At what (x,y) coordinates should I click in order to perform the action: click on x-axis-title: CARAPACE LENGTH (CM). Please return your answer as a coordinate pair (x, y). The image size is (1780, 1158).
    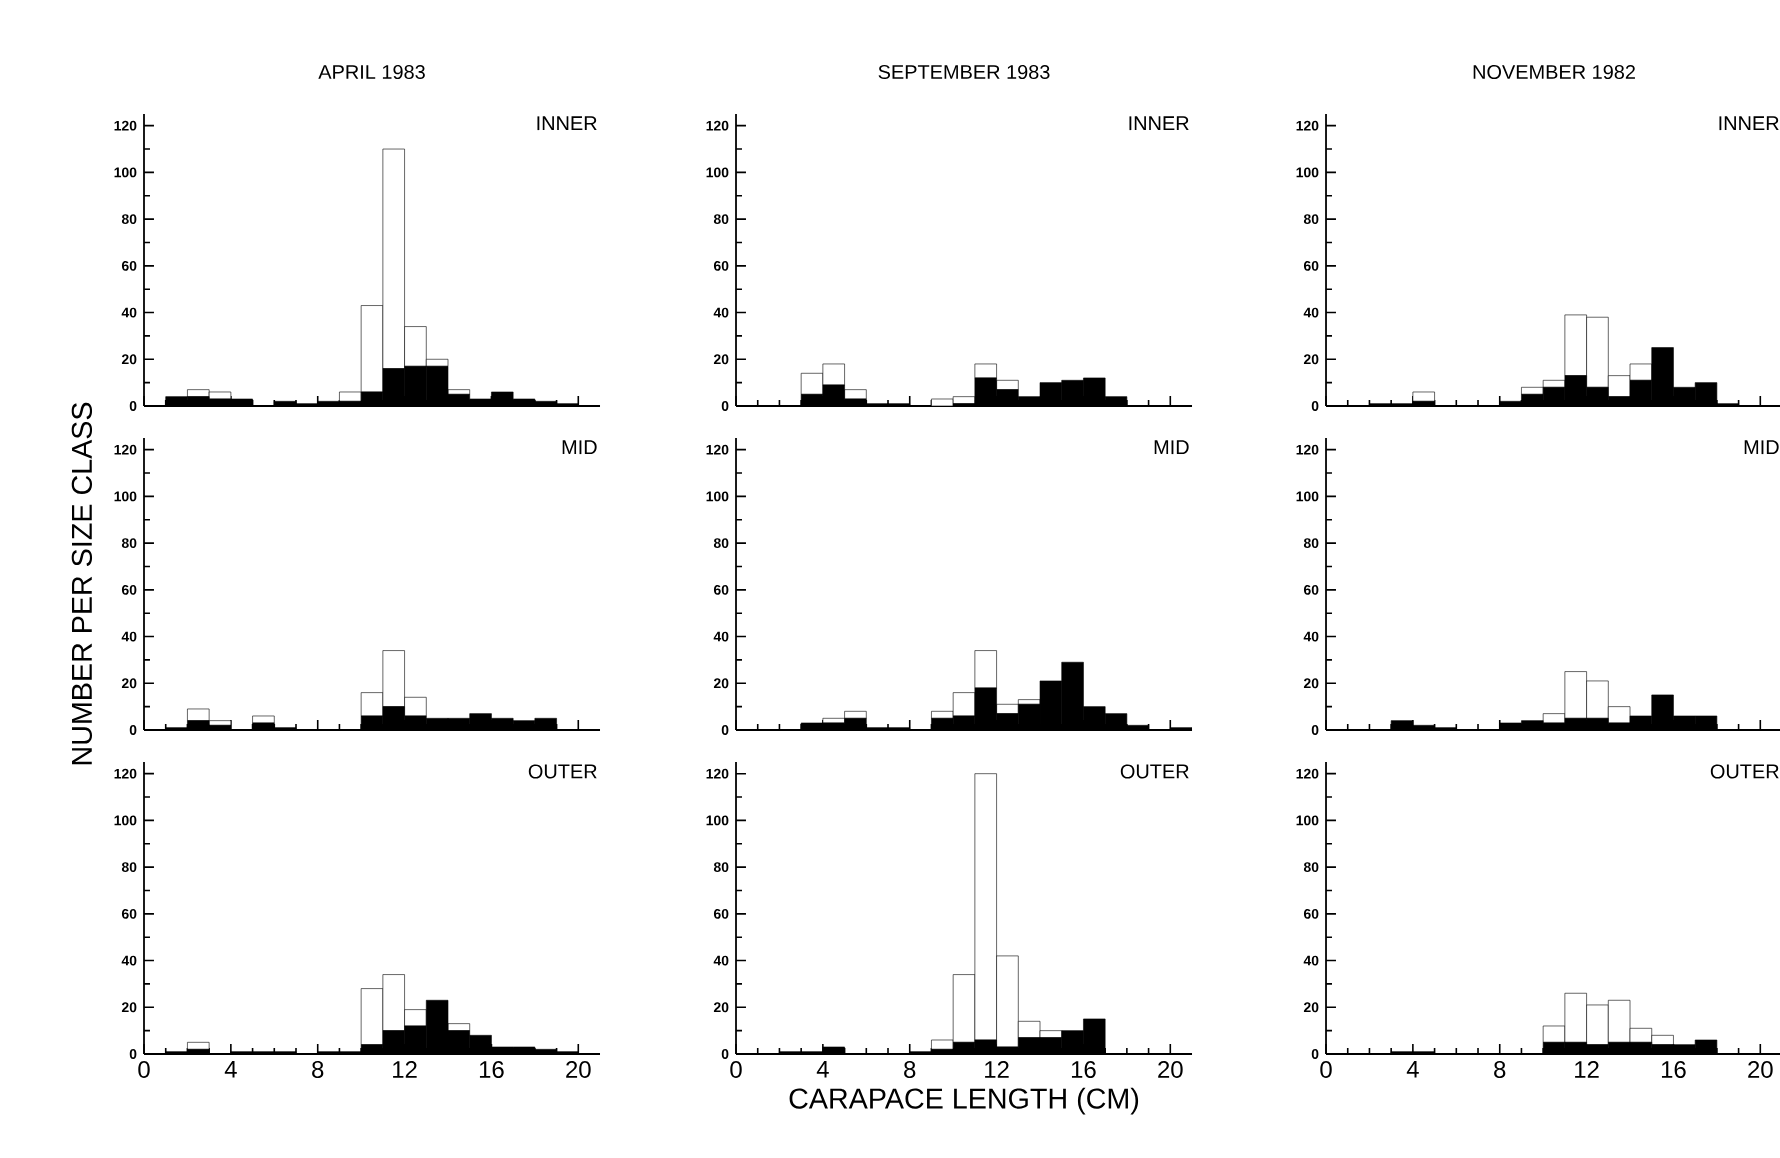
    Looking at the image, I should click on (964, 1101).